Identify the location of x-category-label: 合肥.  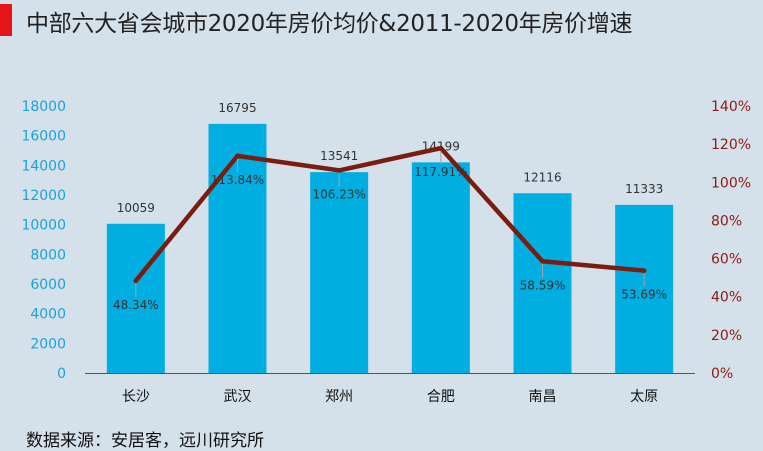
(441, 397).